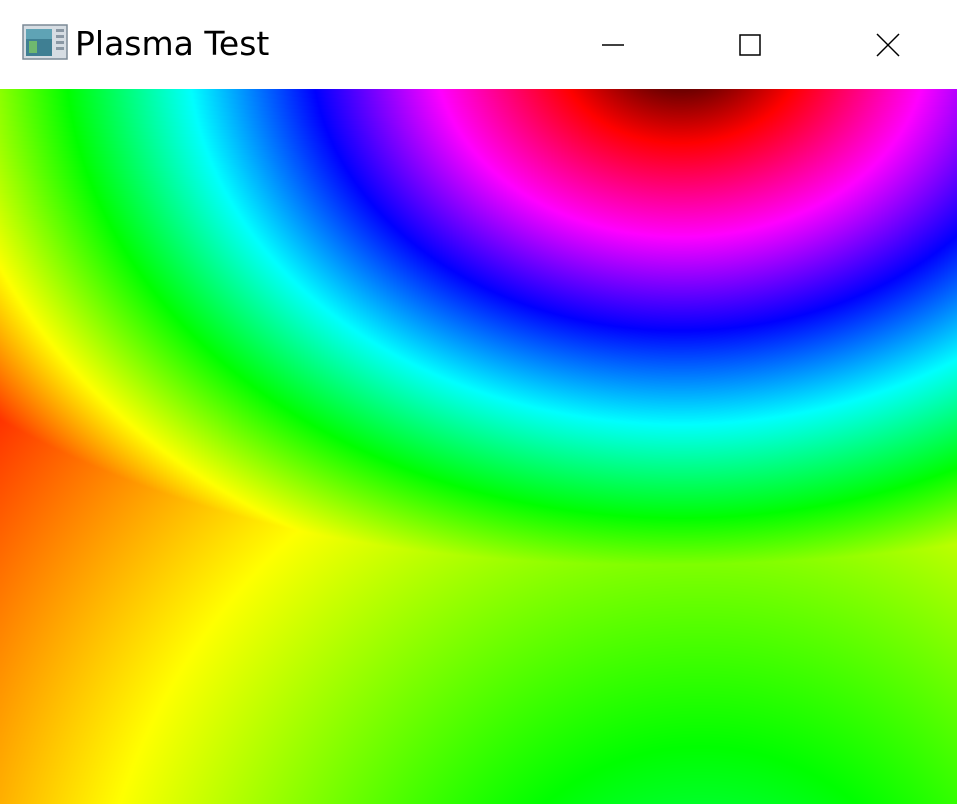  I want to click on maximize-icon, so click(750, 44).